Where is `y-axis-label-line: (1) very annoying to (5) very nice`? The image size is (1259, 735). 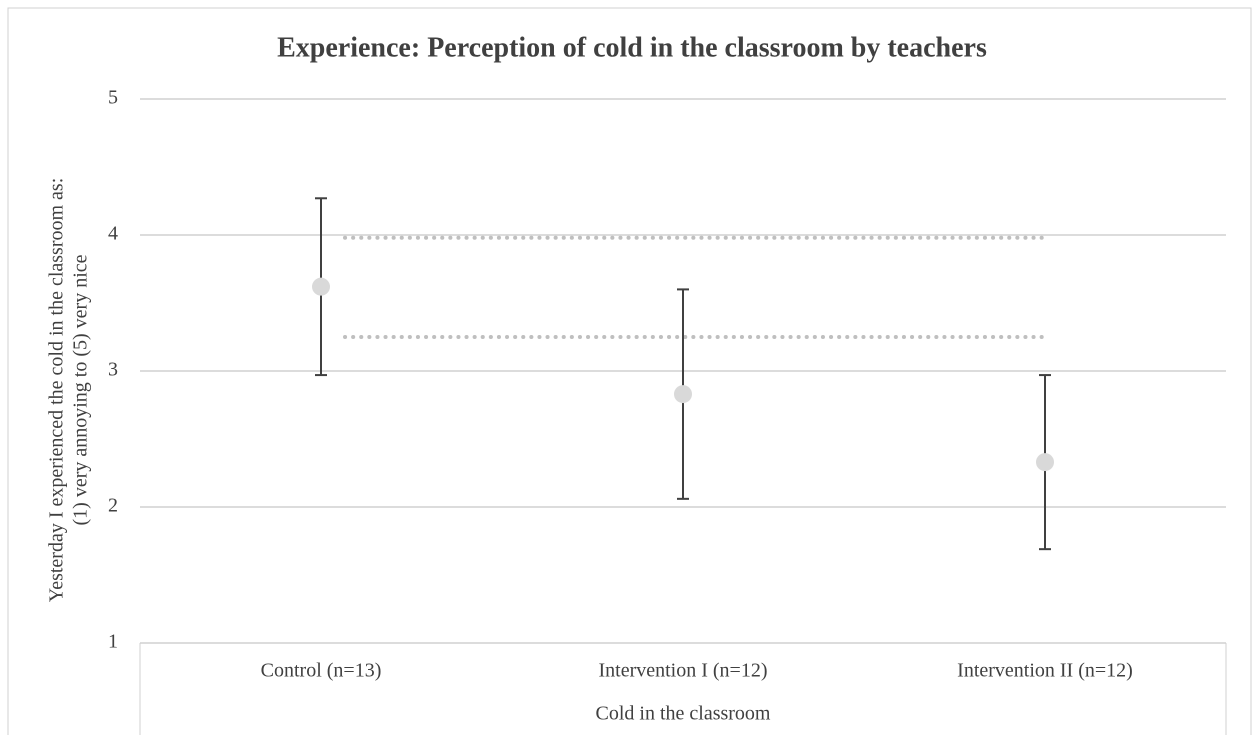 y-axis-label-line: (1) very annoying to (5) very nice is located at coordinates (81, 389).